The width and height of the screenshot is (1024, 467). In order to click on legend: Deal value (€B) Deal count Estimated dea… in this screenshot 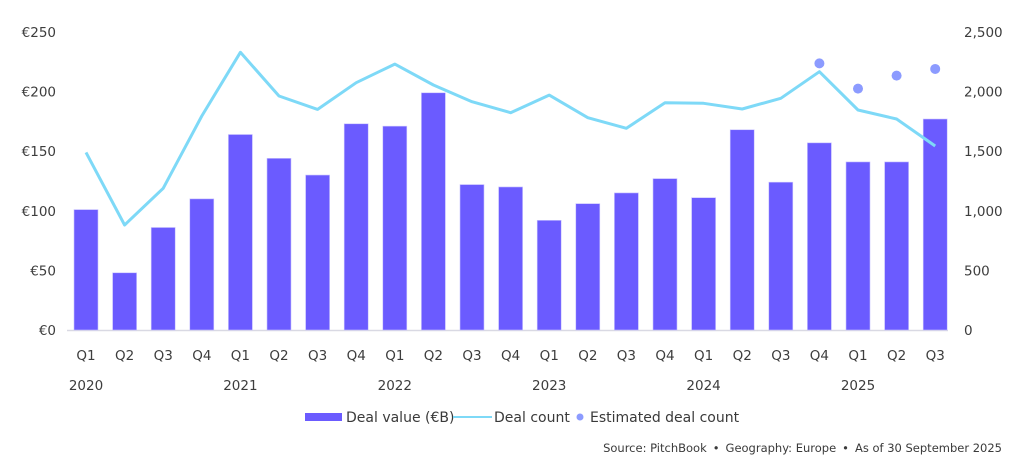, I will do `click(522, 418)`.